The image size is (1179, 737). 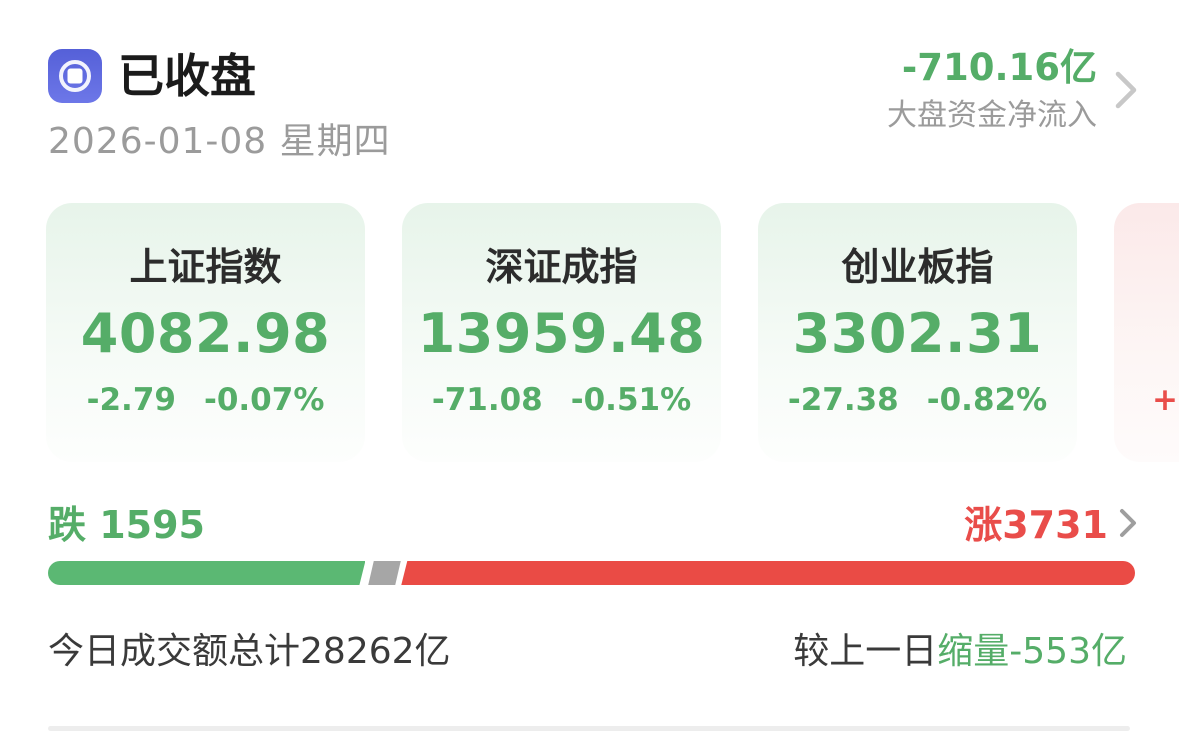 I want to click on turnover-compare-label: 较上一日, so click(x=865, y=651).